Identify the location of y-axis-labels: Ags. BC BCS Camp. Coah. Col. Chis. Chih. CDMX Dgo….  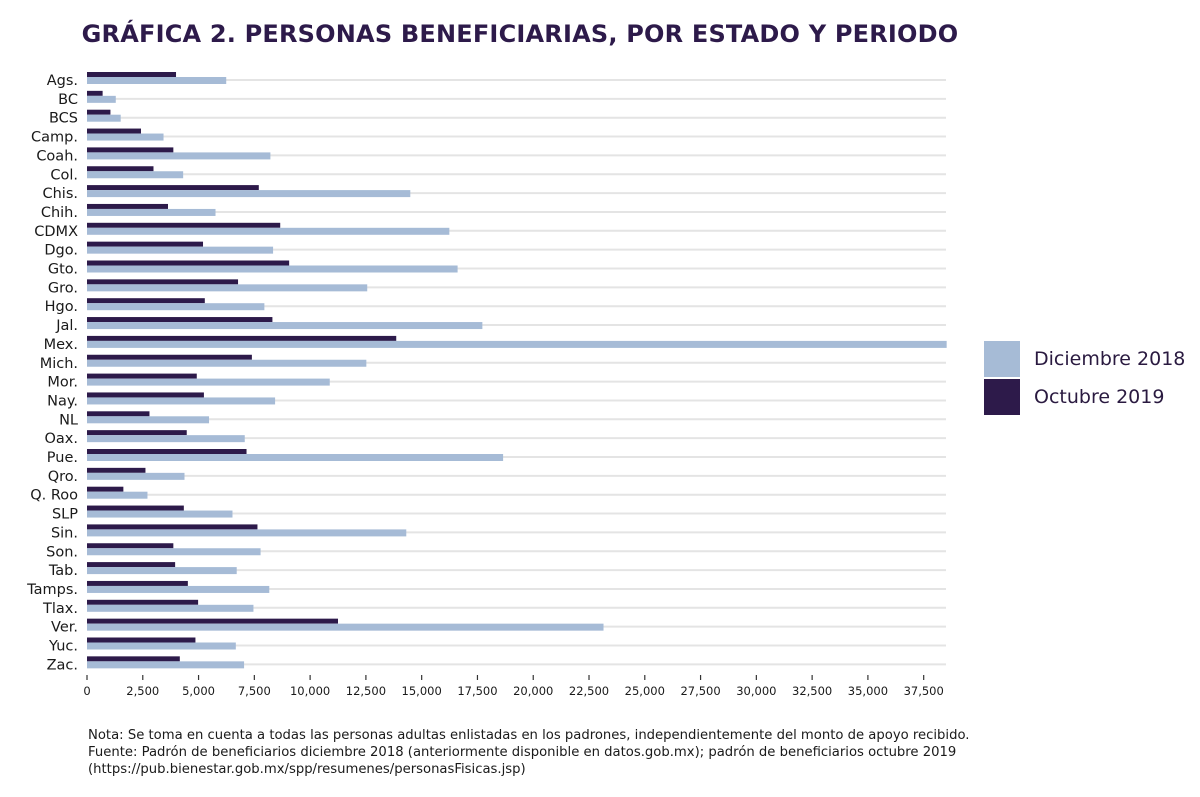
(52, 373).